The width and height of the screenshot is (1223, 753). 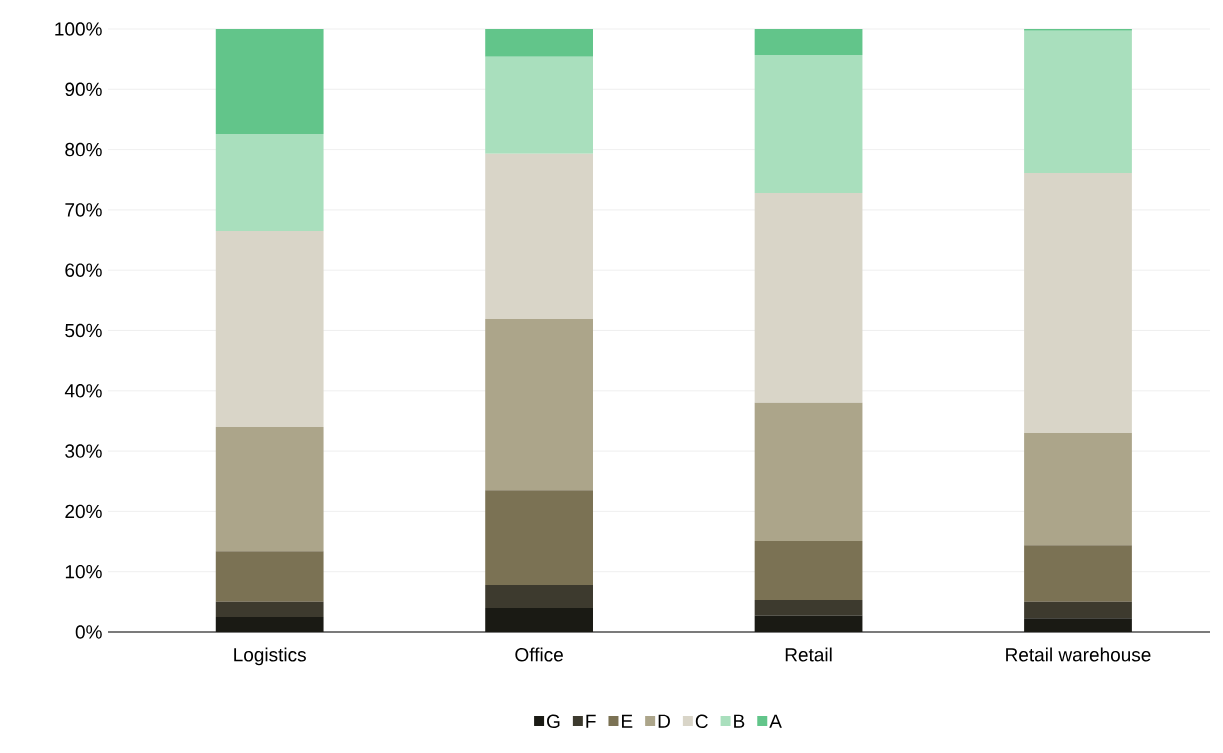 What do you see at coordinates (808, 654) in the screenshot?
I see `x-tick-label: Retail` at bounding box center [808, 654].